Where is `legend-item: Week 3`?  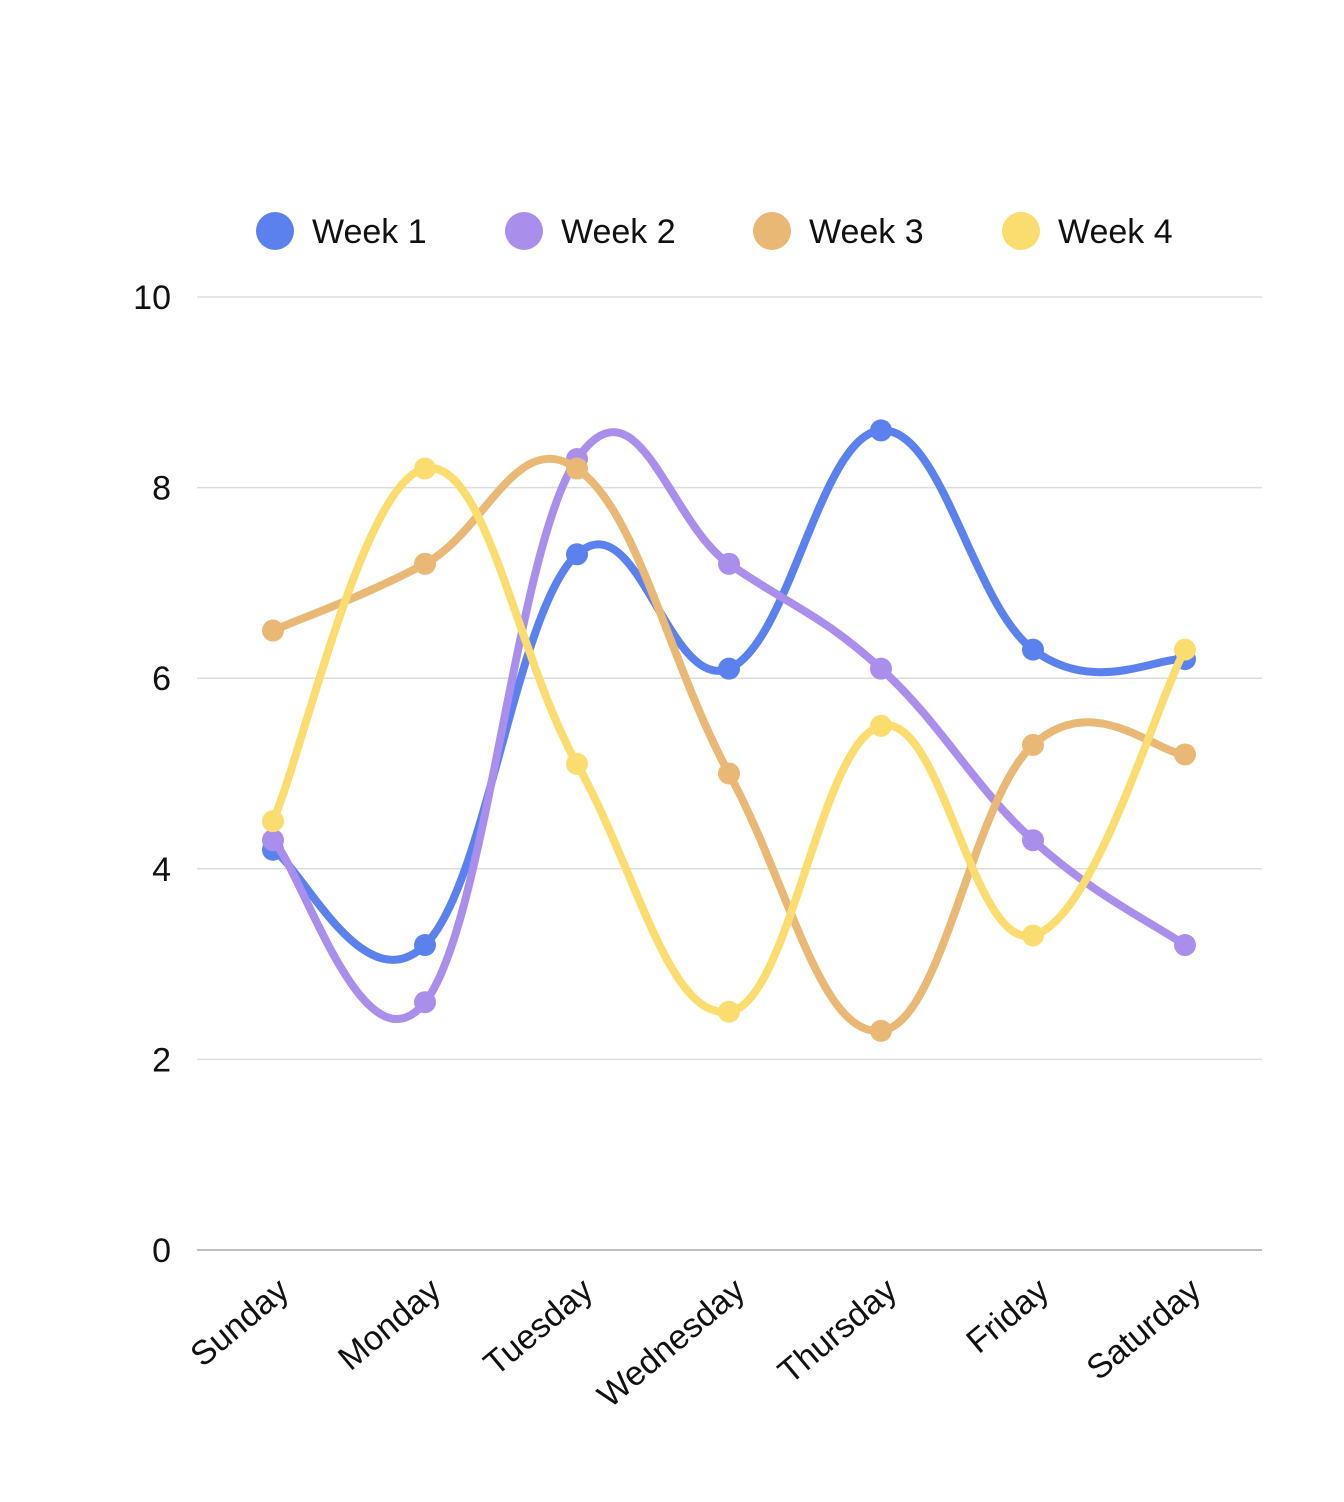 legend-item: Week 3 is located at coordinates (838, 231).